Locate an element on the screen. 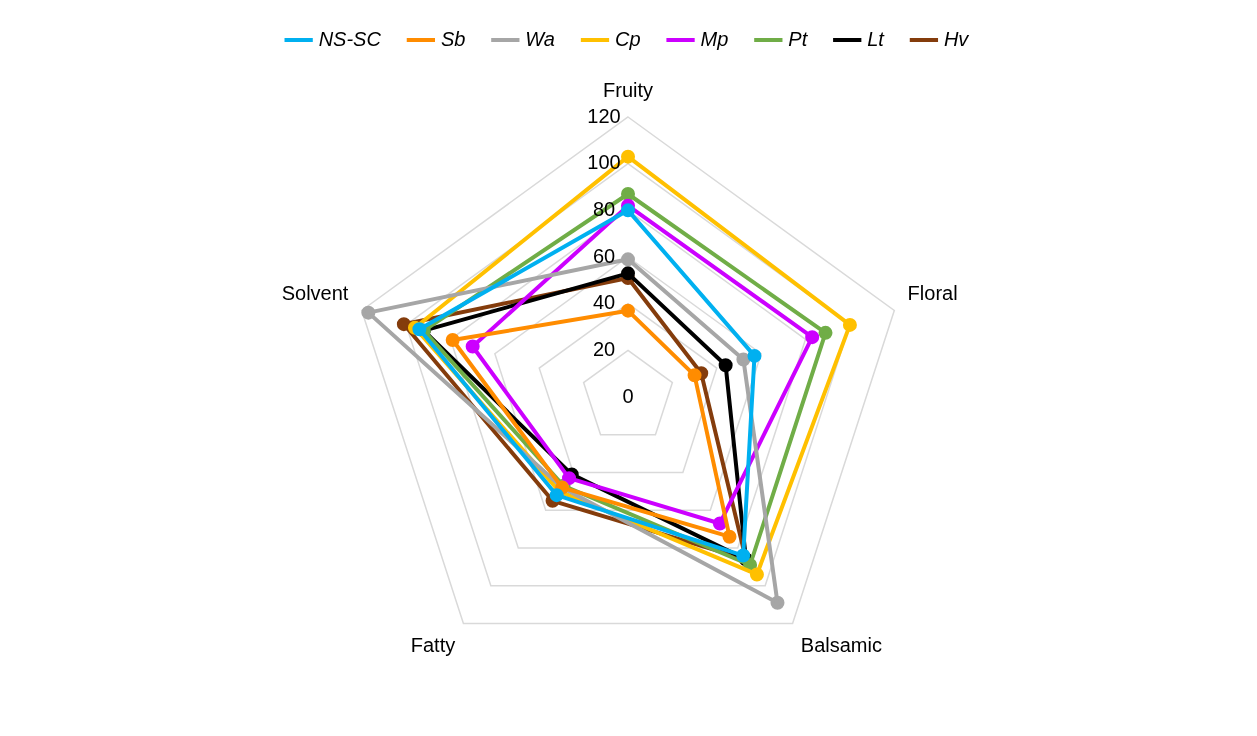  legend-label: NS-SC is located at coordinates (350, 38).